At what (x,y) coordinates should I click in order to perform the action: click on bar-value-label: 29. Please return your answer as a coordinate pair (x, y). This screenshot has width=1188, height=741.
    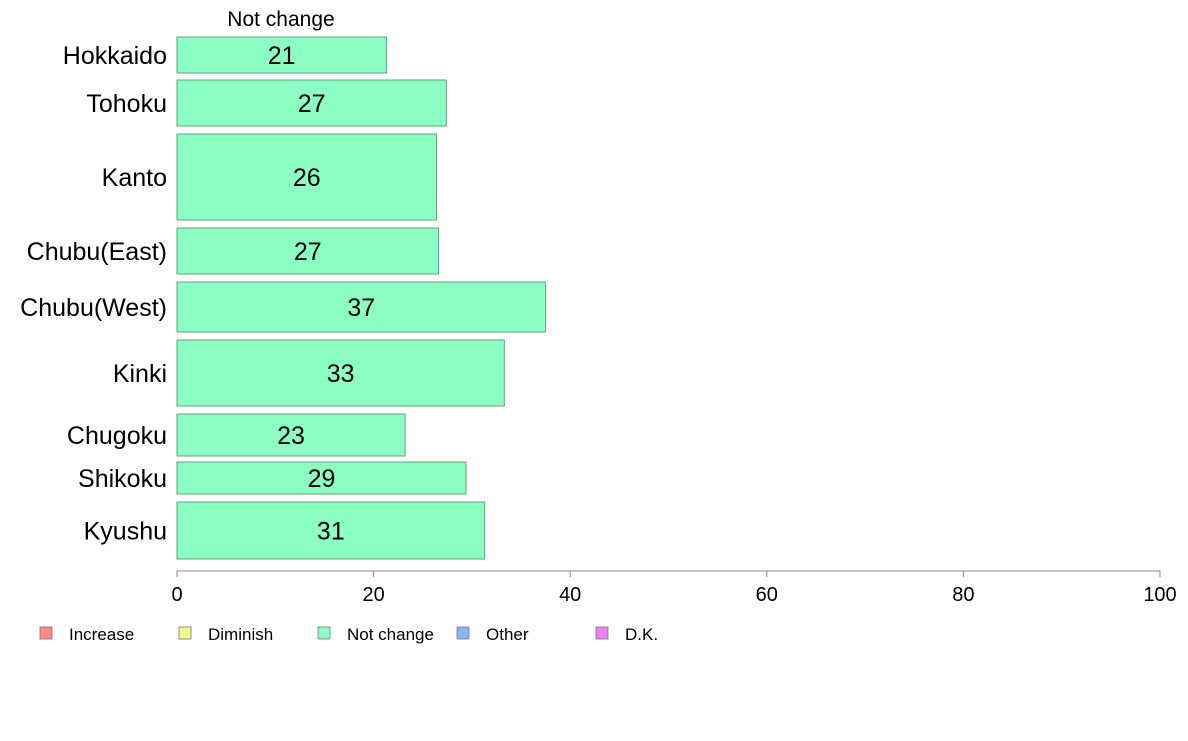
    Looking at the image, I should click on (322, 479).